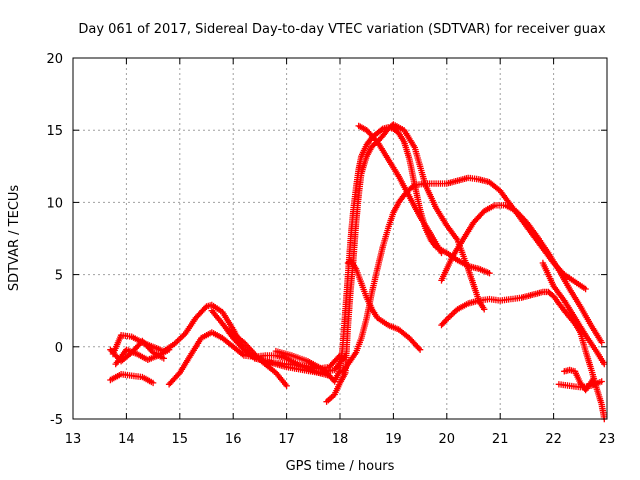  Describe the element at coordinates (447, 439) in the screenshot. I see `x-tick-label: 20` at that location.